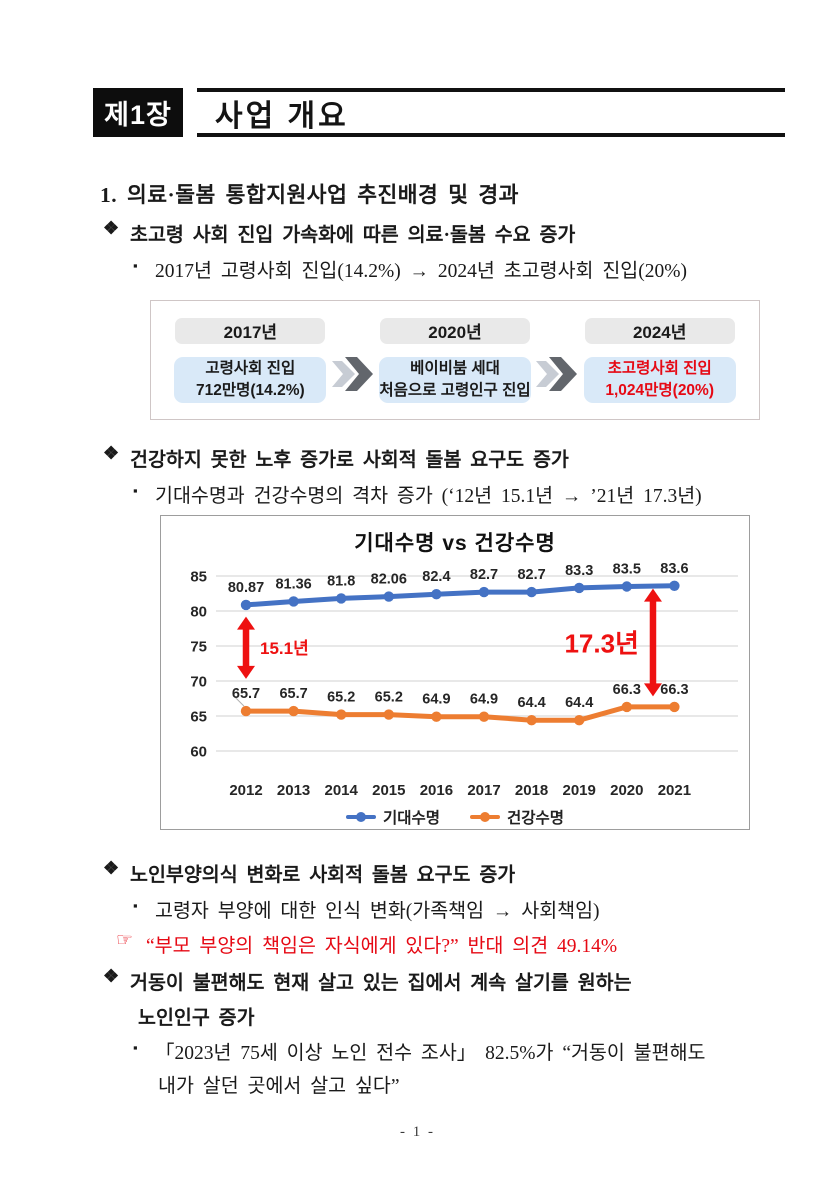 This screenshot has height=1180, width=835. Describe the element at coordinates (531, 790) in the screenshot. I see `x-axis-tick-label: 2018` at that location.